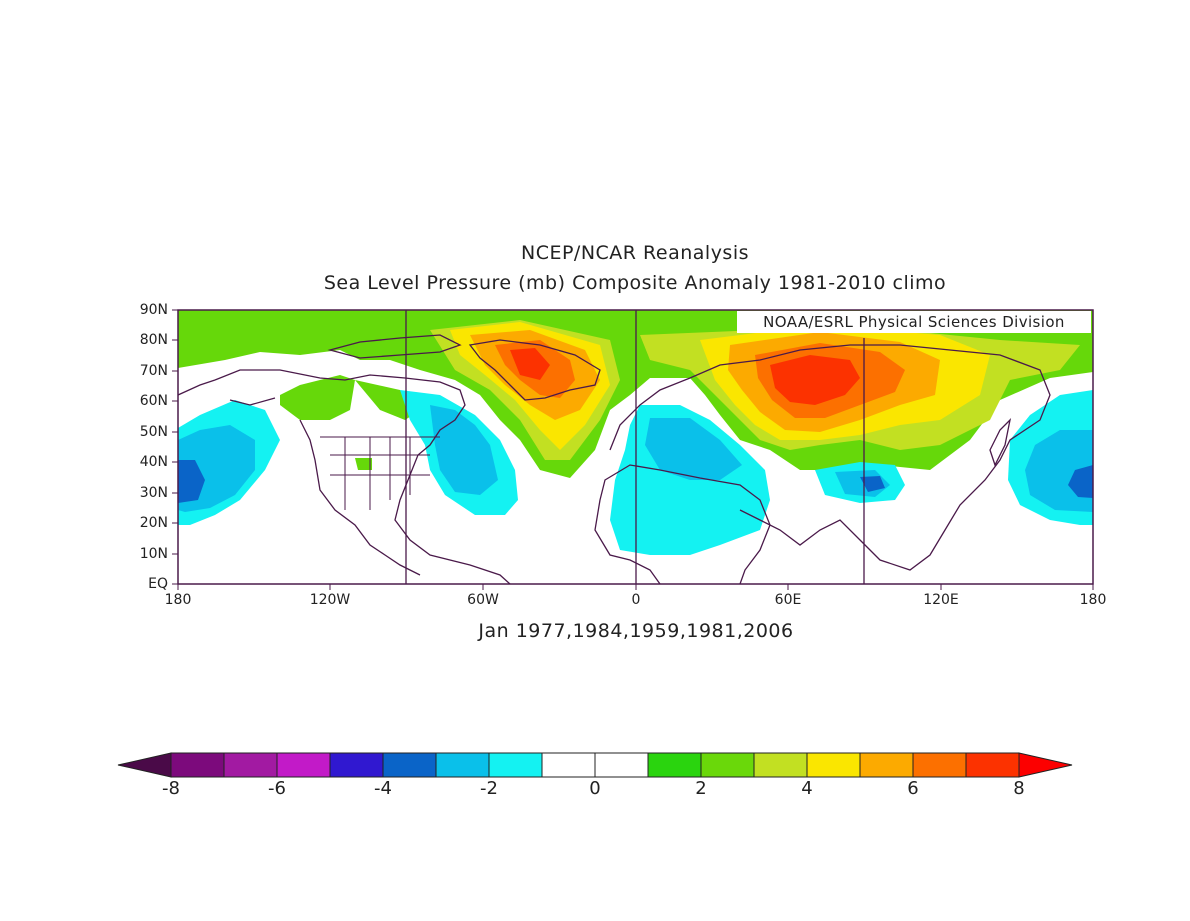  Describe the element at coordinates (178, 600) in the screenshot. I see `x-label-180-west: 180` at that location.